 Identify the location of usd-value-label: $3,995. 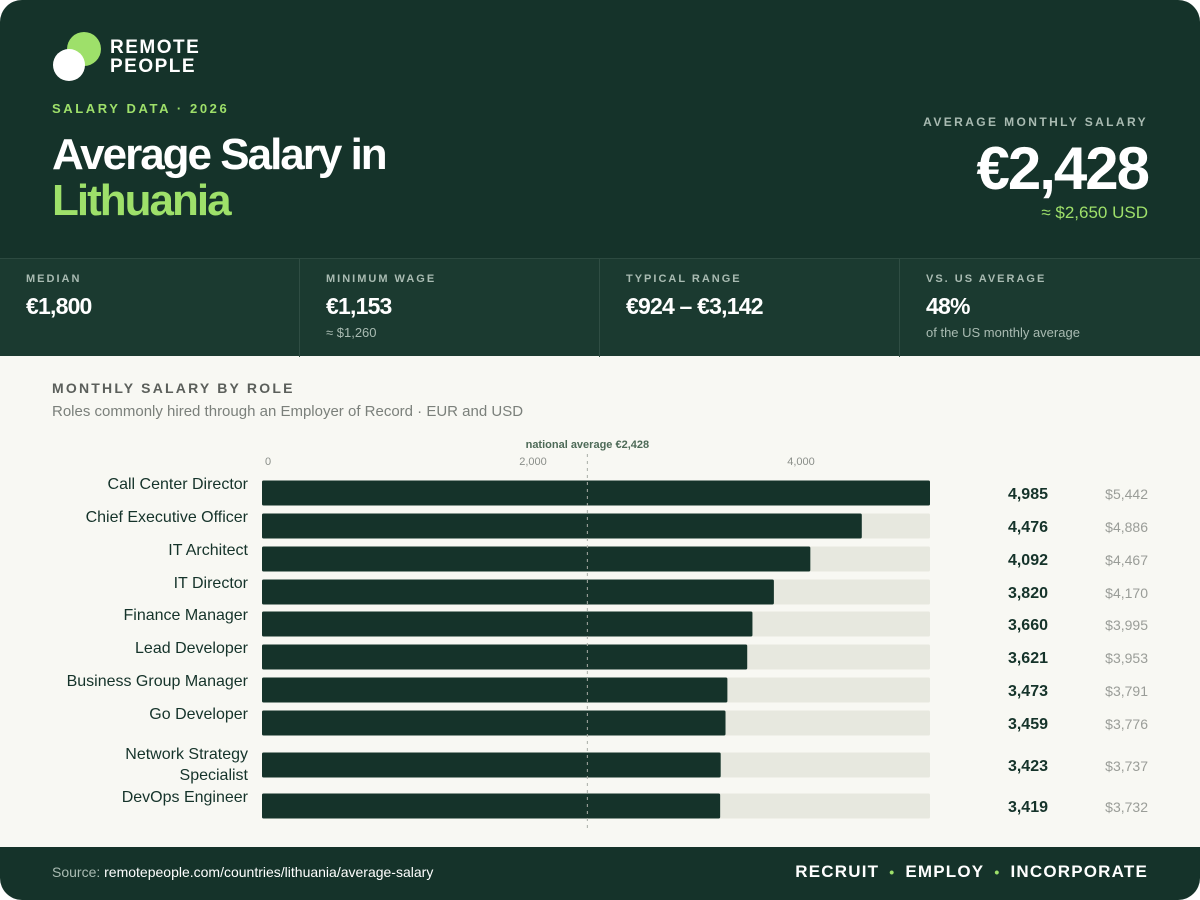
(1126, 625).